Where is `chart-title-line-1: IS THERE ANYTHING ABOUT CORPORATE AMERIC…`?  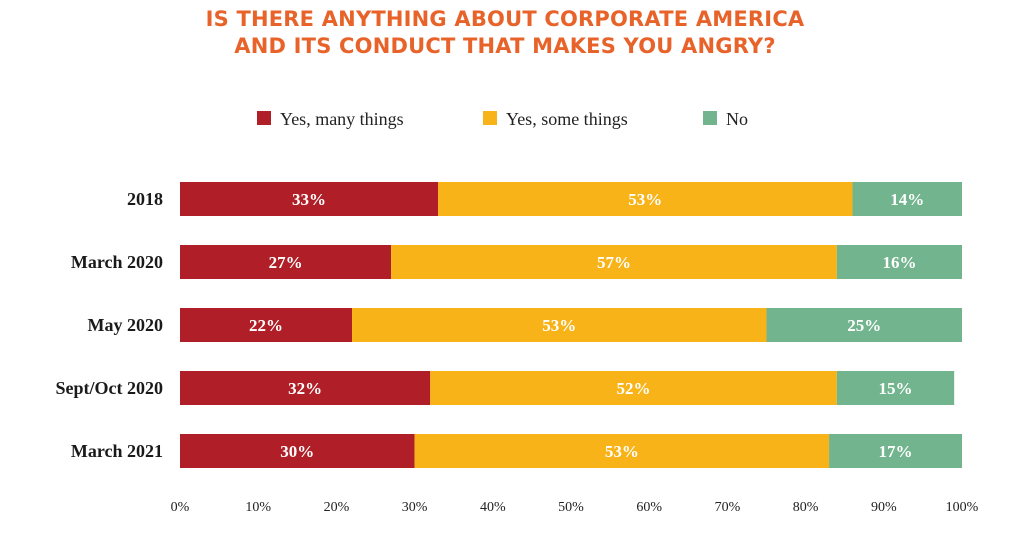
chart-title-line-1: IS THERE ANYTHING ABOUT CORPORATE AMERIC… is located at coordinates (505, 19).